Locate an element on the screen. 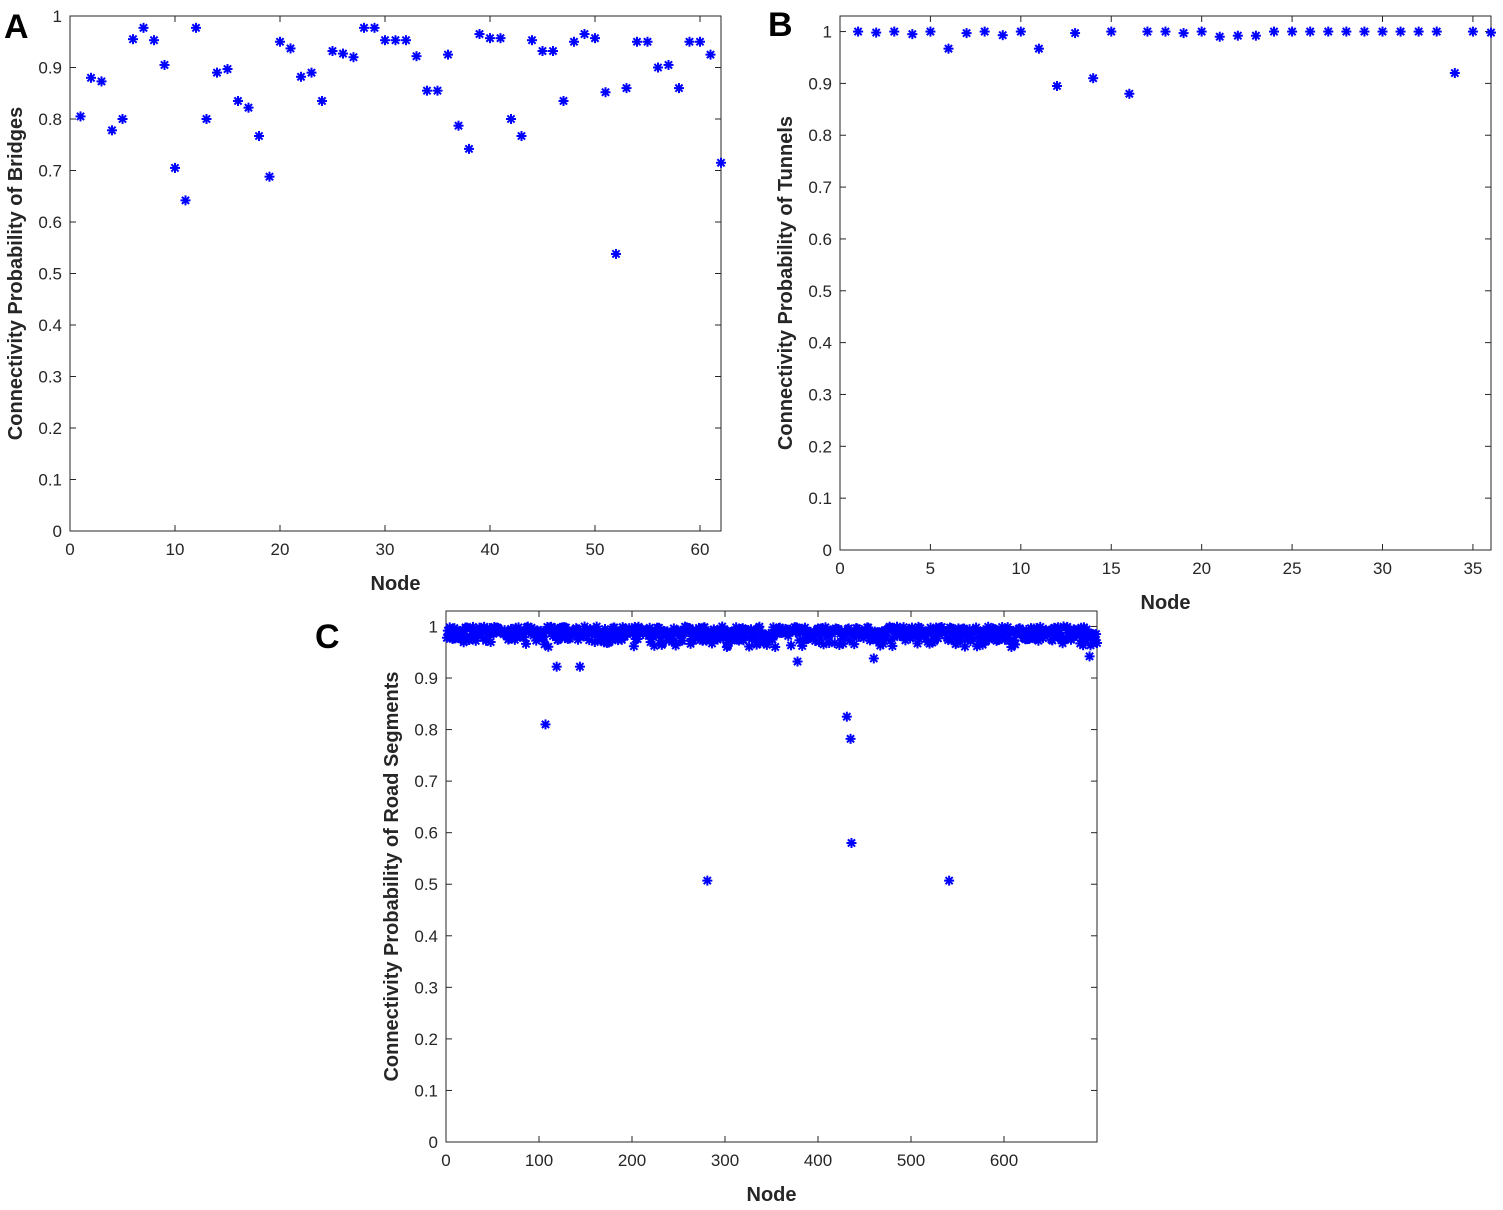 This screenshot has height=1210, width=1503. data-series is located at coordinates (1174, 62).